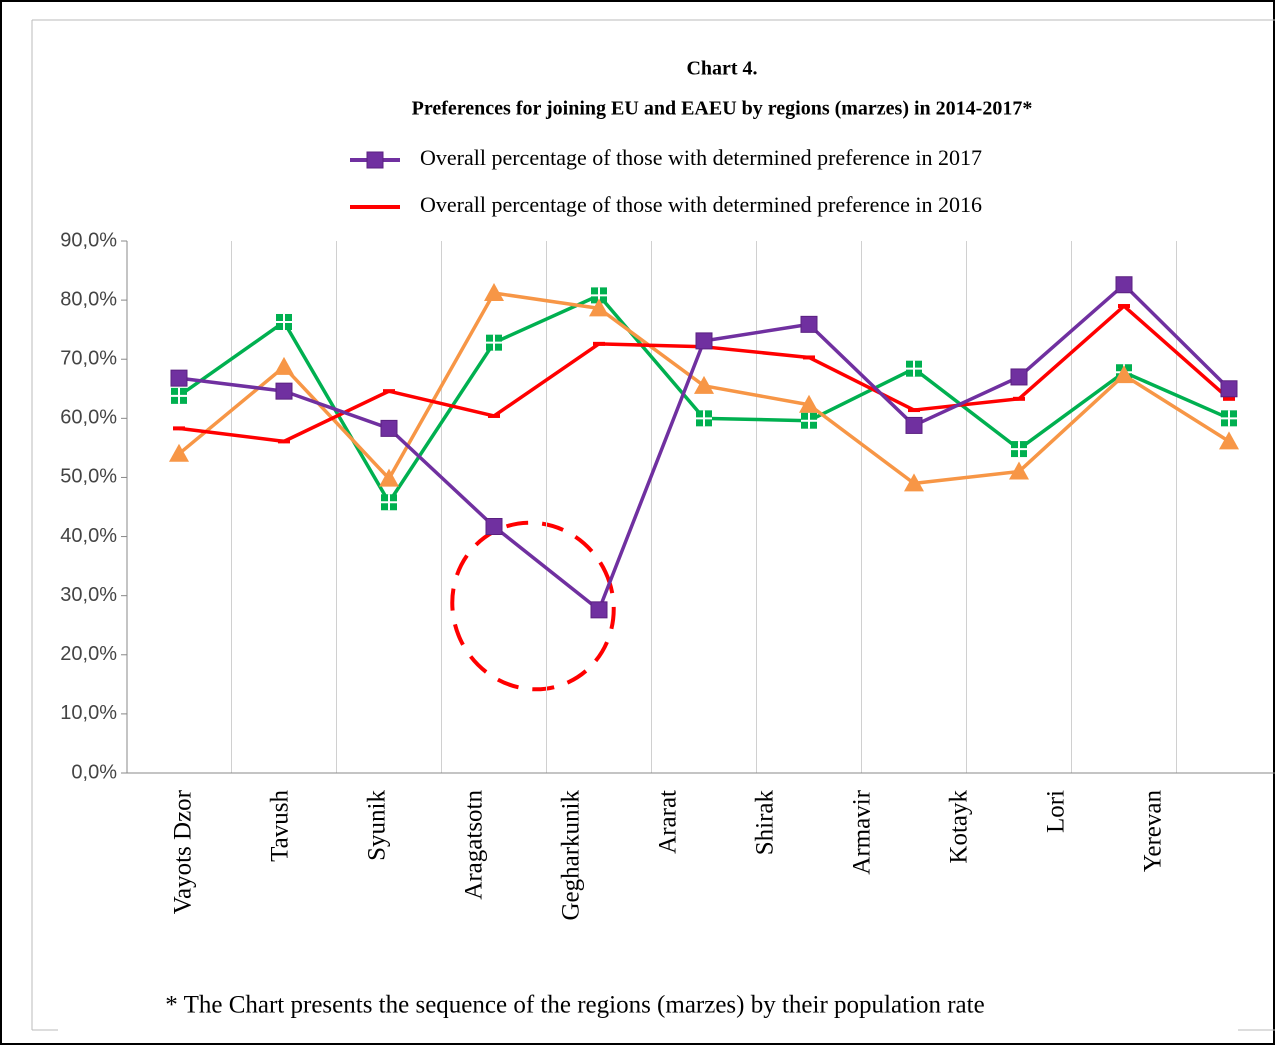  Describe the element at coordinates (88, 713) in the screenshot. I see `y-tick-label: 10,0%` at that location.